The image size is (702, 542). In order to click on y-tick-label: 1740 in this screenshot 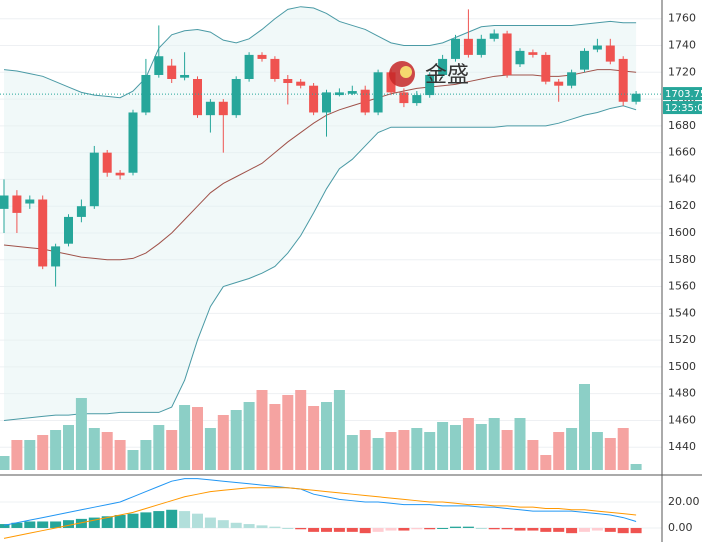, I will do `click(682, 45)`.